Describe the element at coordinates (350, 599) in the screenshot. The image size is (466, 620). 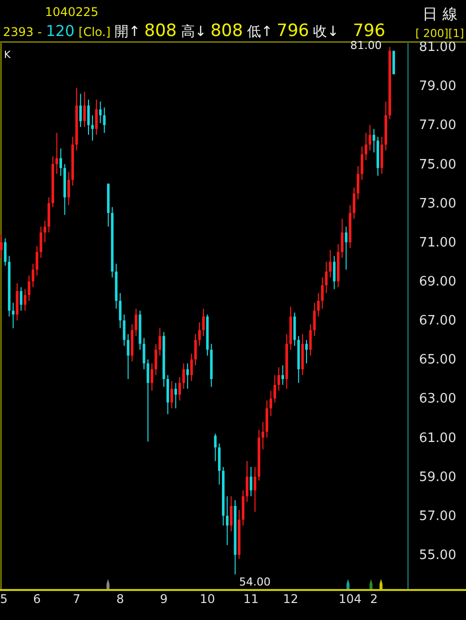
I see `x-tick-label: 104` at that location.